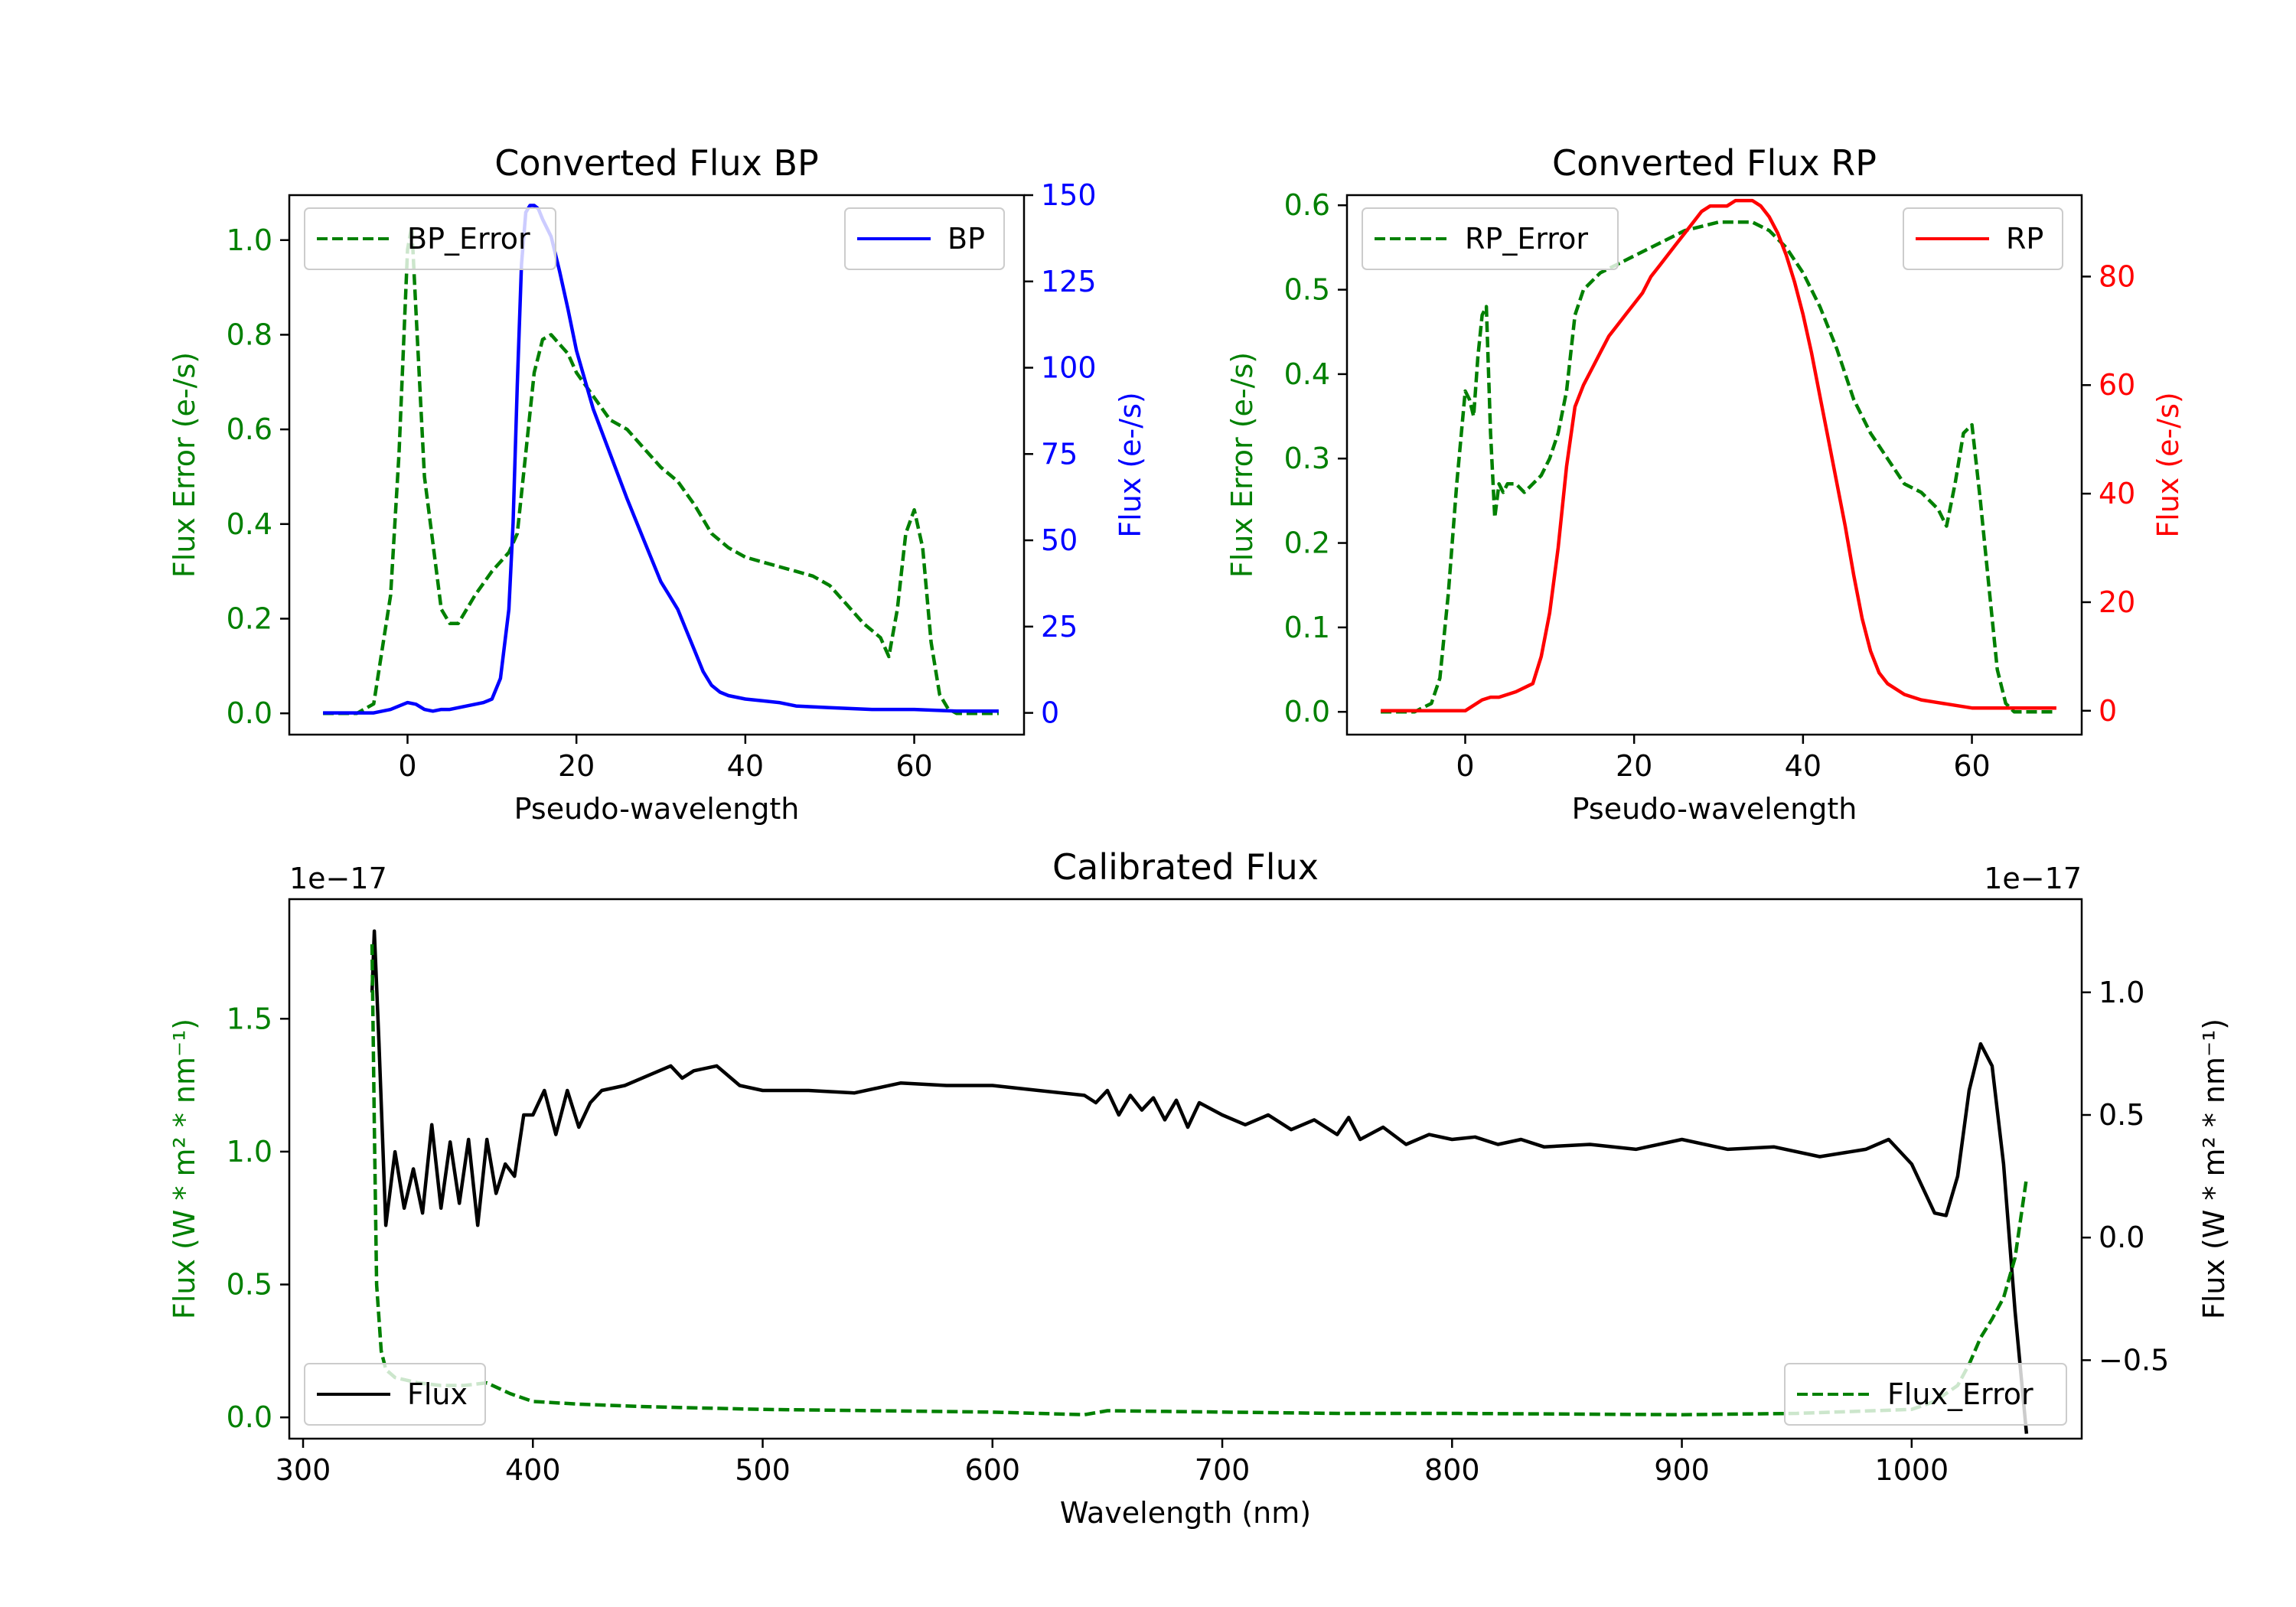 This screenshot has height=1607, width=2296. What do you see at coordinates (2121, 1237) in the screenshot?
I see `y-right-tick-label: 0.0` at bounding box center [2121, 1237].